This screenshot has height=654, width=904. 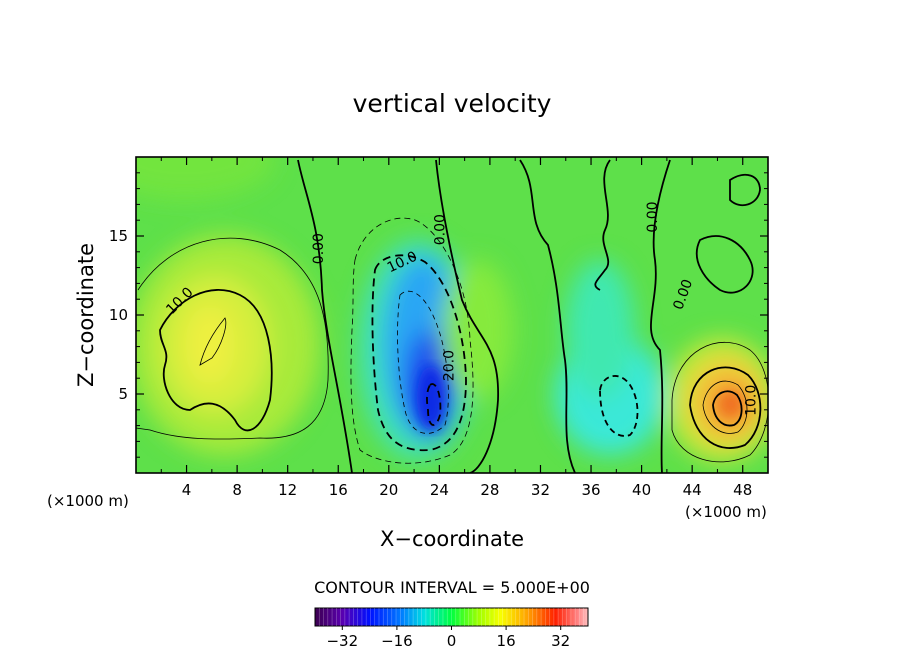 I want to click on x-tick-label: 28, so click(x=489, y=490).